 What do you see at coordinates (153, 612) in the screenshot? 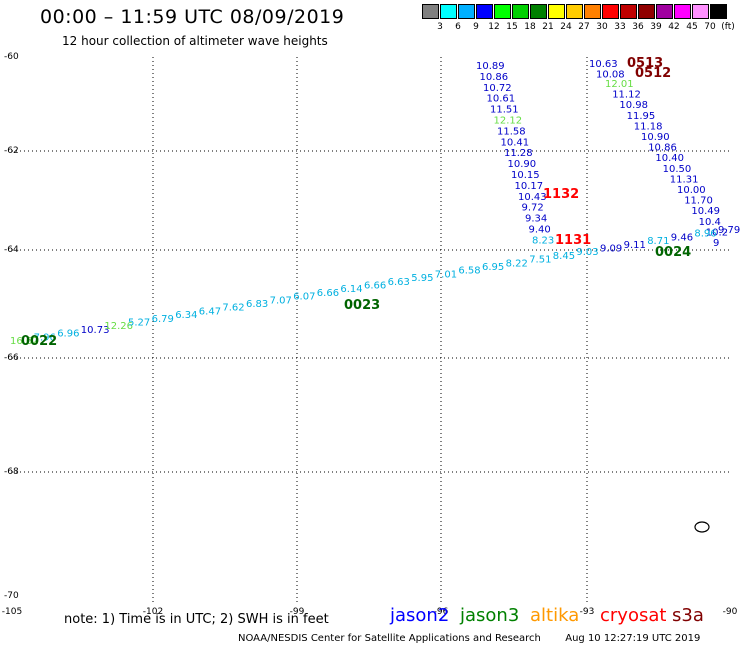
I see `x-tick-label: -102` at bounding box center [153, 612].